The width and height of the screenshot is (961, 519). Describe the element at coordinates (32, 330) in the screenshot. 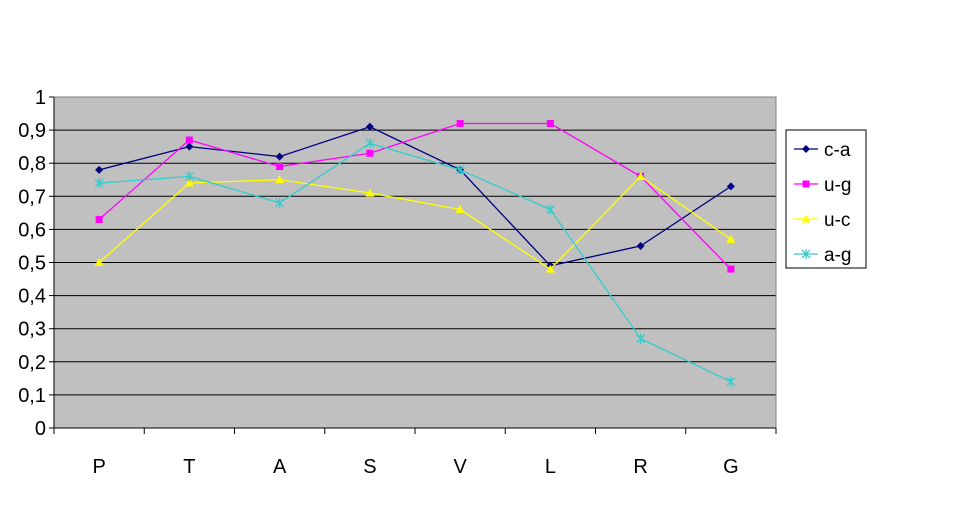

I see `y-tick-label: 0,3` at that location.